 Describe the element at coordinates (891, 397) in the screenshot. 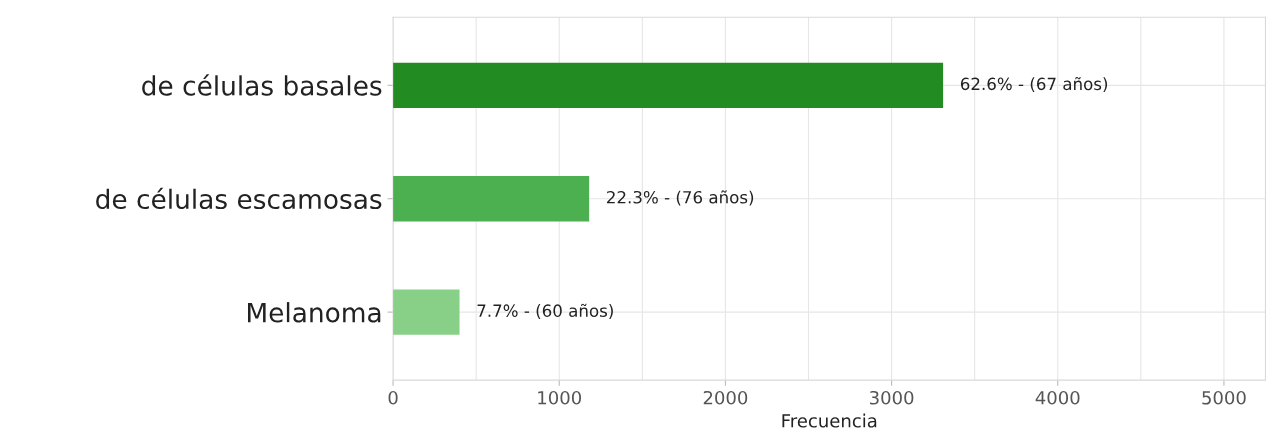

I see `x-tick-label: 3000` at that location.